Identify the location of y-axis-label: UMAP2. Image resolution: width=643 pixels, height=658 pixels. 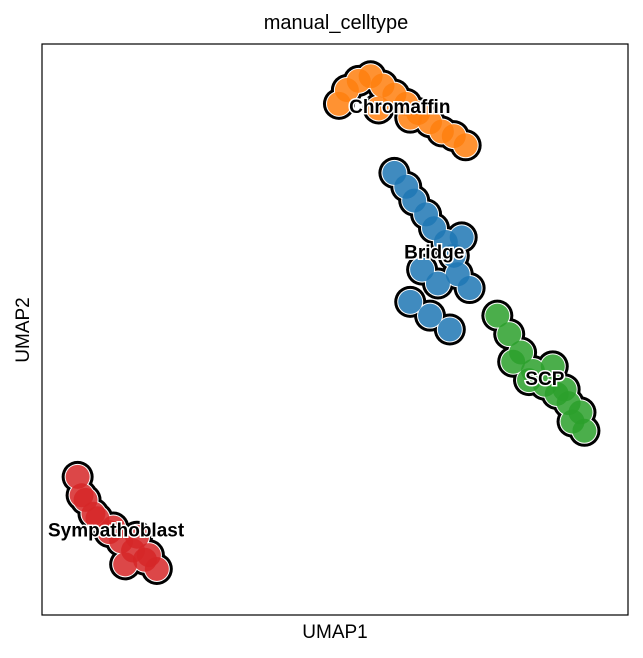
(23, 330).